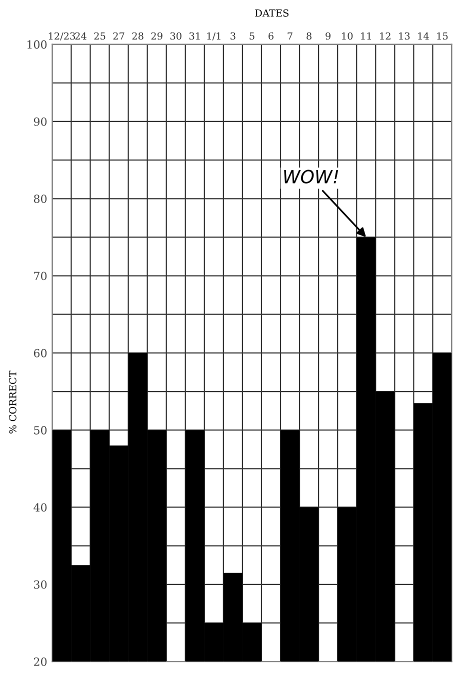  Describe the element at coordinates (347, 36) in the screenshot. I see `x-tick-label: 10` at that location.